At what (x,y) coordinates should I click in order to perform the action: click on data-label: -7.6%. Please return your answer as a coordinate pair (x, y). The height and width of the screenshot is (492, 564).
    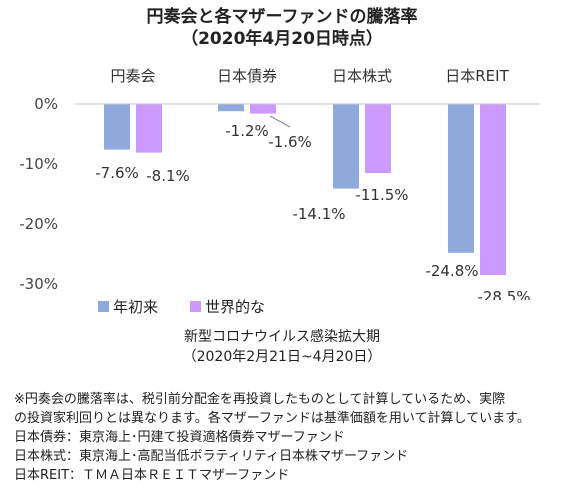
    Looking at the image, I should click on (117, 173).